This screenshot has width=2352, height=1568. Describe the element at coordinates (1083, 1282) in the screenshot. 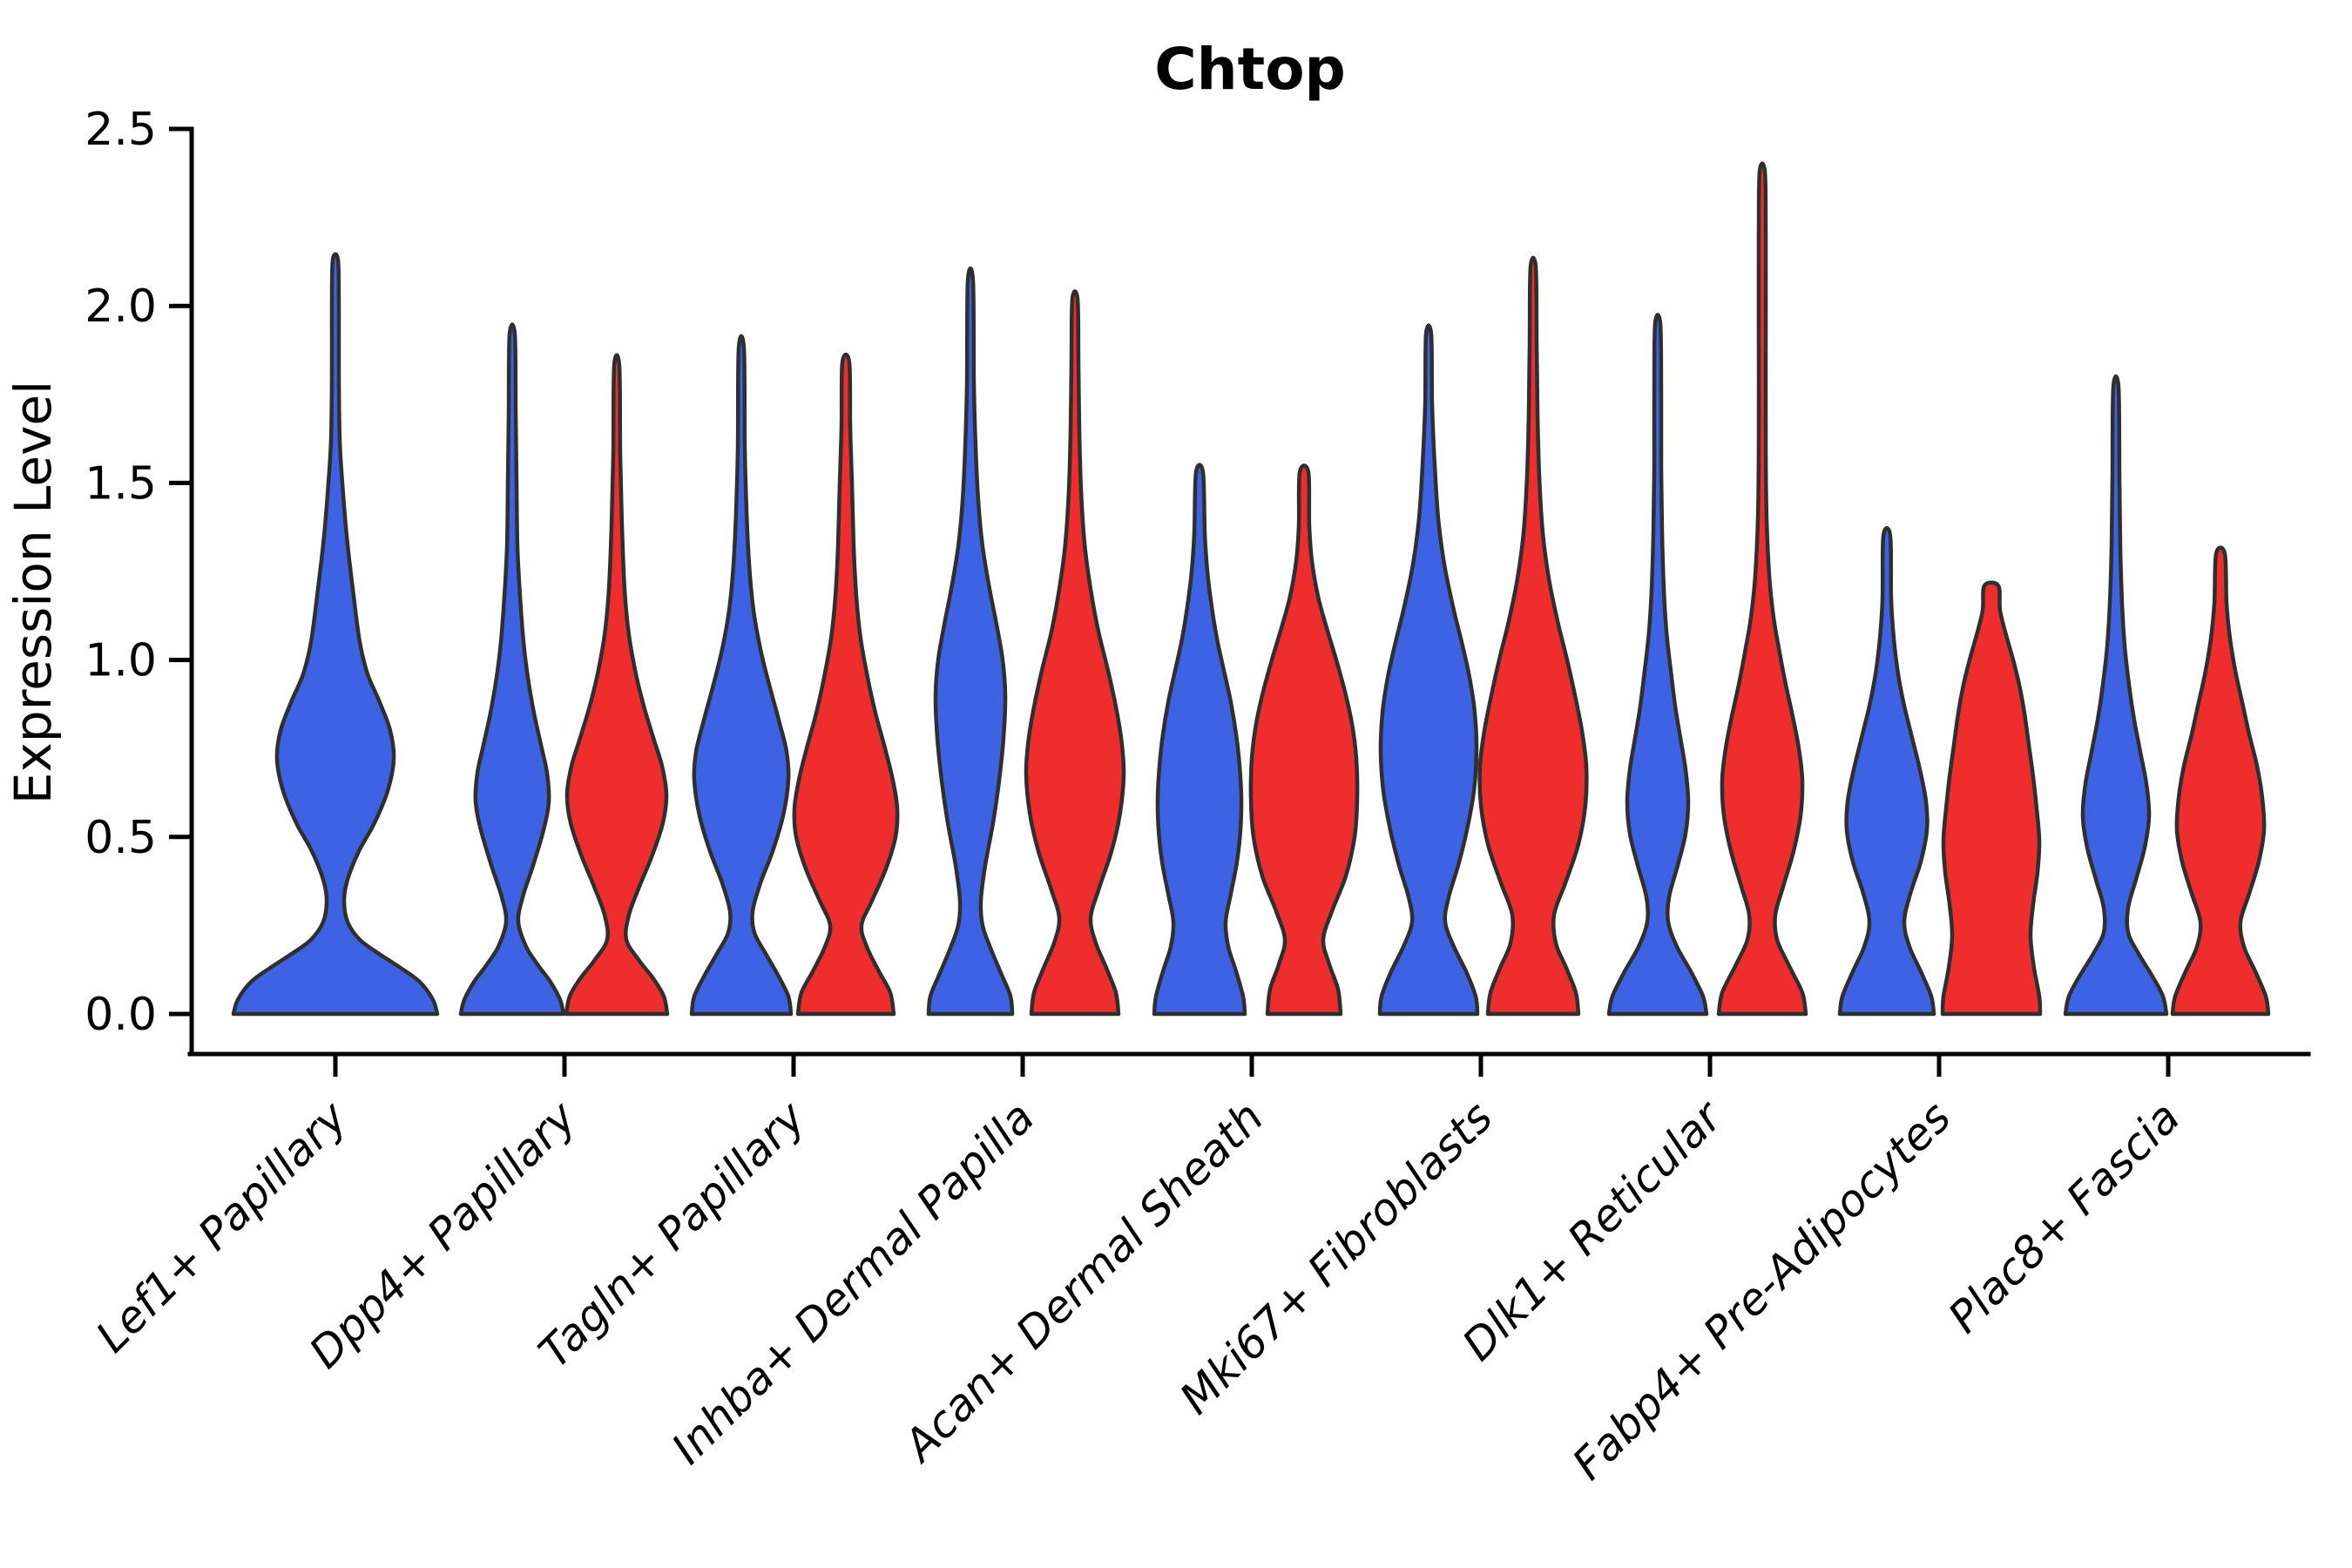

I see `x-tick-label: Acan+ Dermal Sheath` at that location.